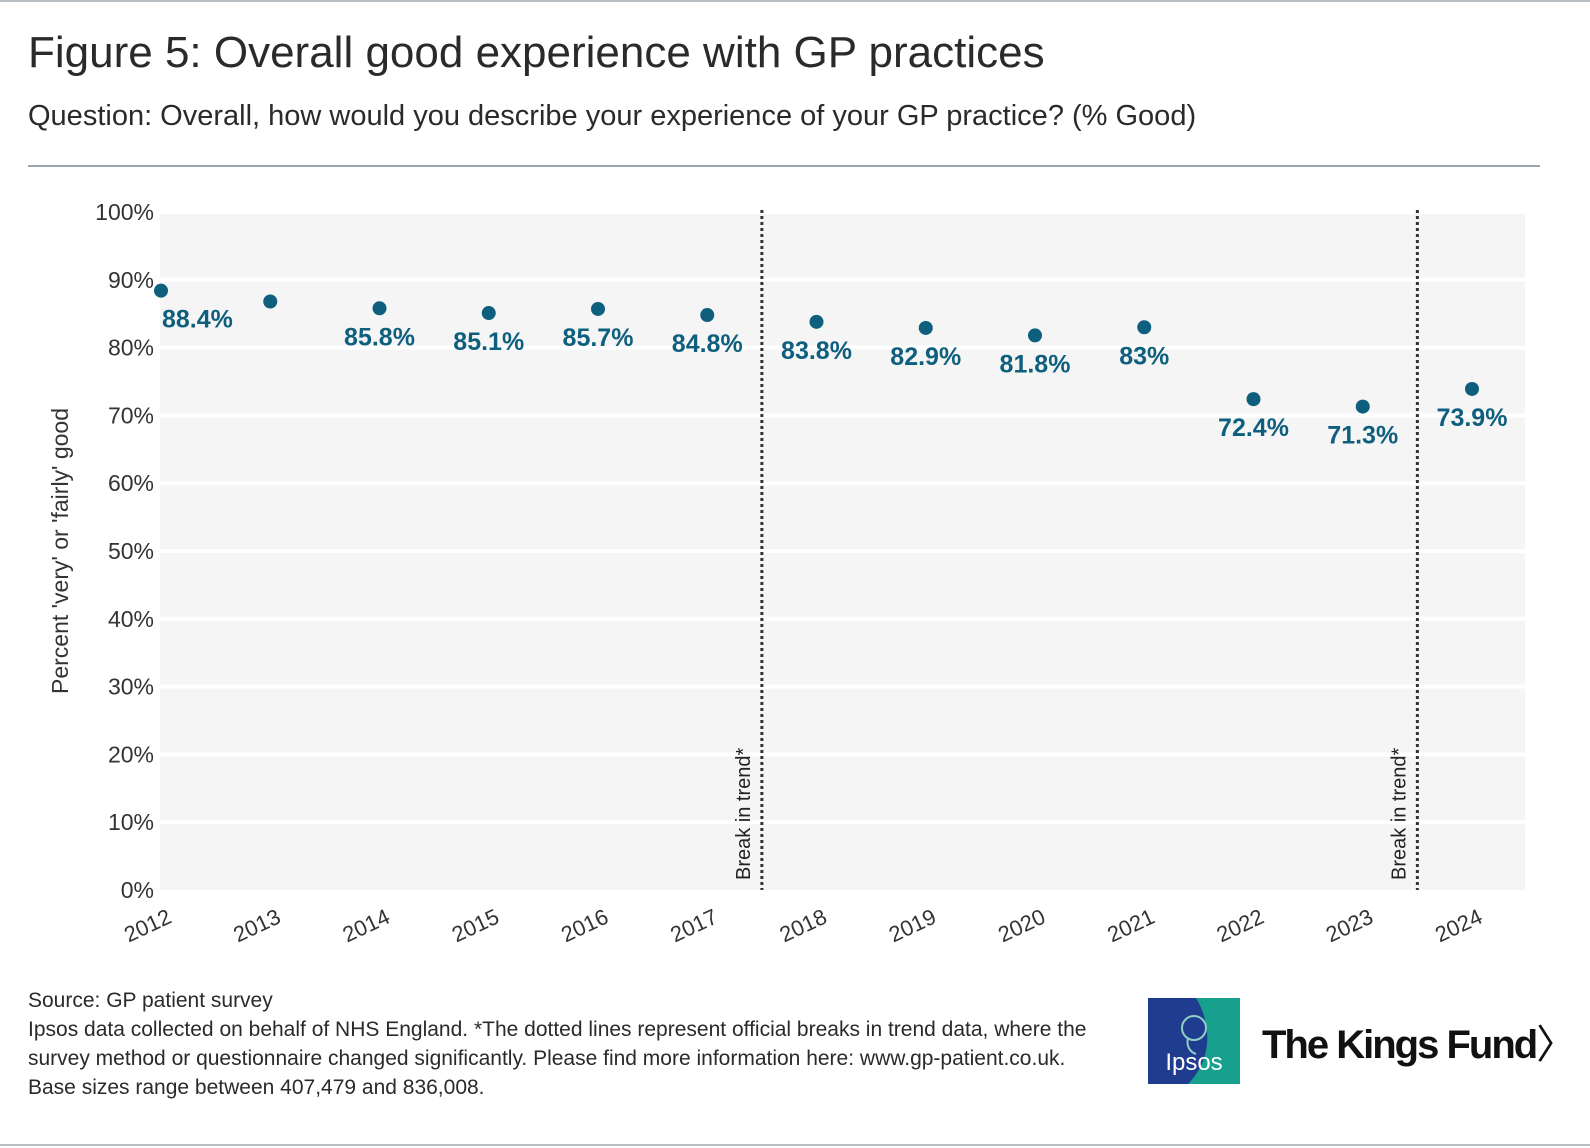 This screenshot has height=1148, width=1590. I want to click on y-tick-label: 20%, so click(131, 754).